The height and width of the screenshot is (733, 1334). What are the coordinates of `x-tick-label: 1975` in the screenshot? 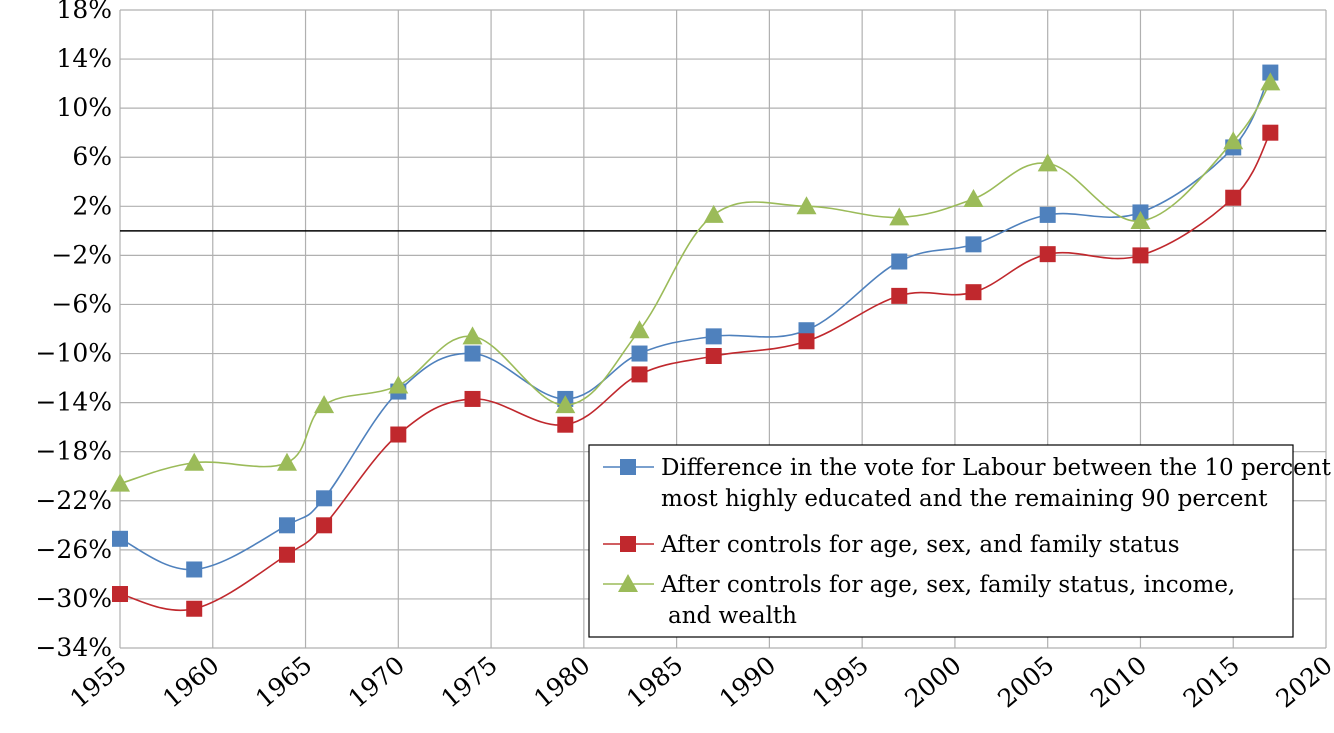 It's located at (469, 681).